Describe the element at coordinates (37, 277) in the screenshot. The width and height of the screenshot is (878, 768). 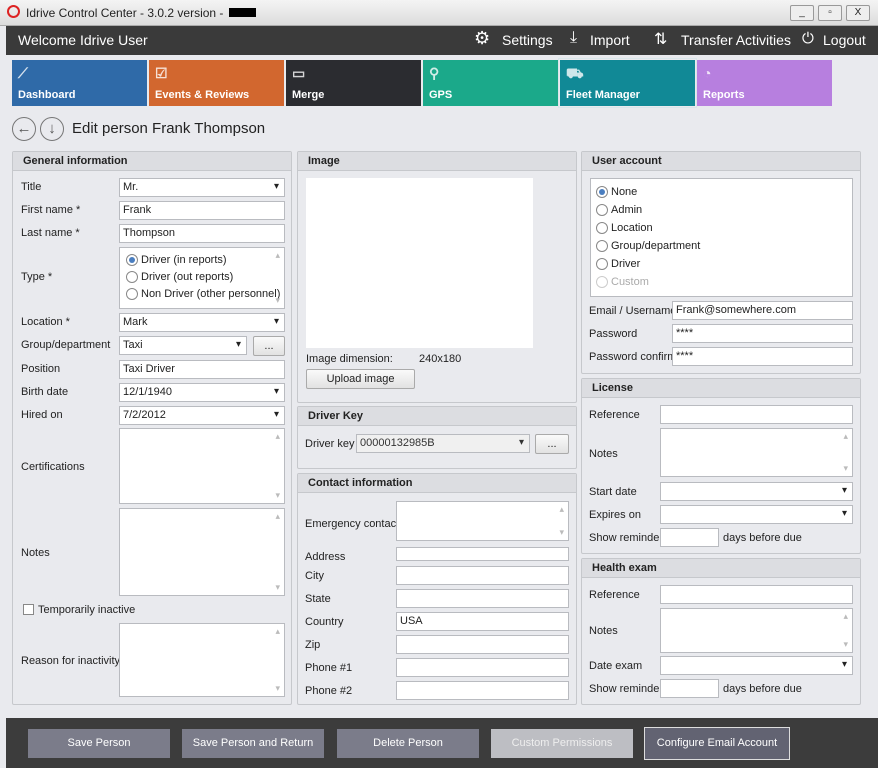
I see `type-label: Type *` at that location.